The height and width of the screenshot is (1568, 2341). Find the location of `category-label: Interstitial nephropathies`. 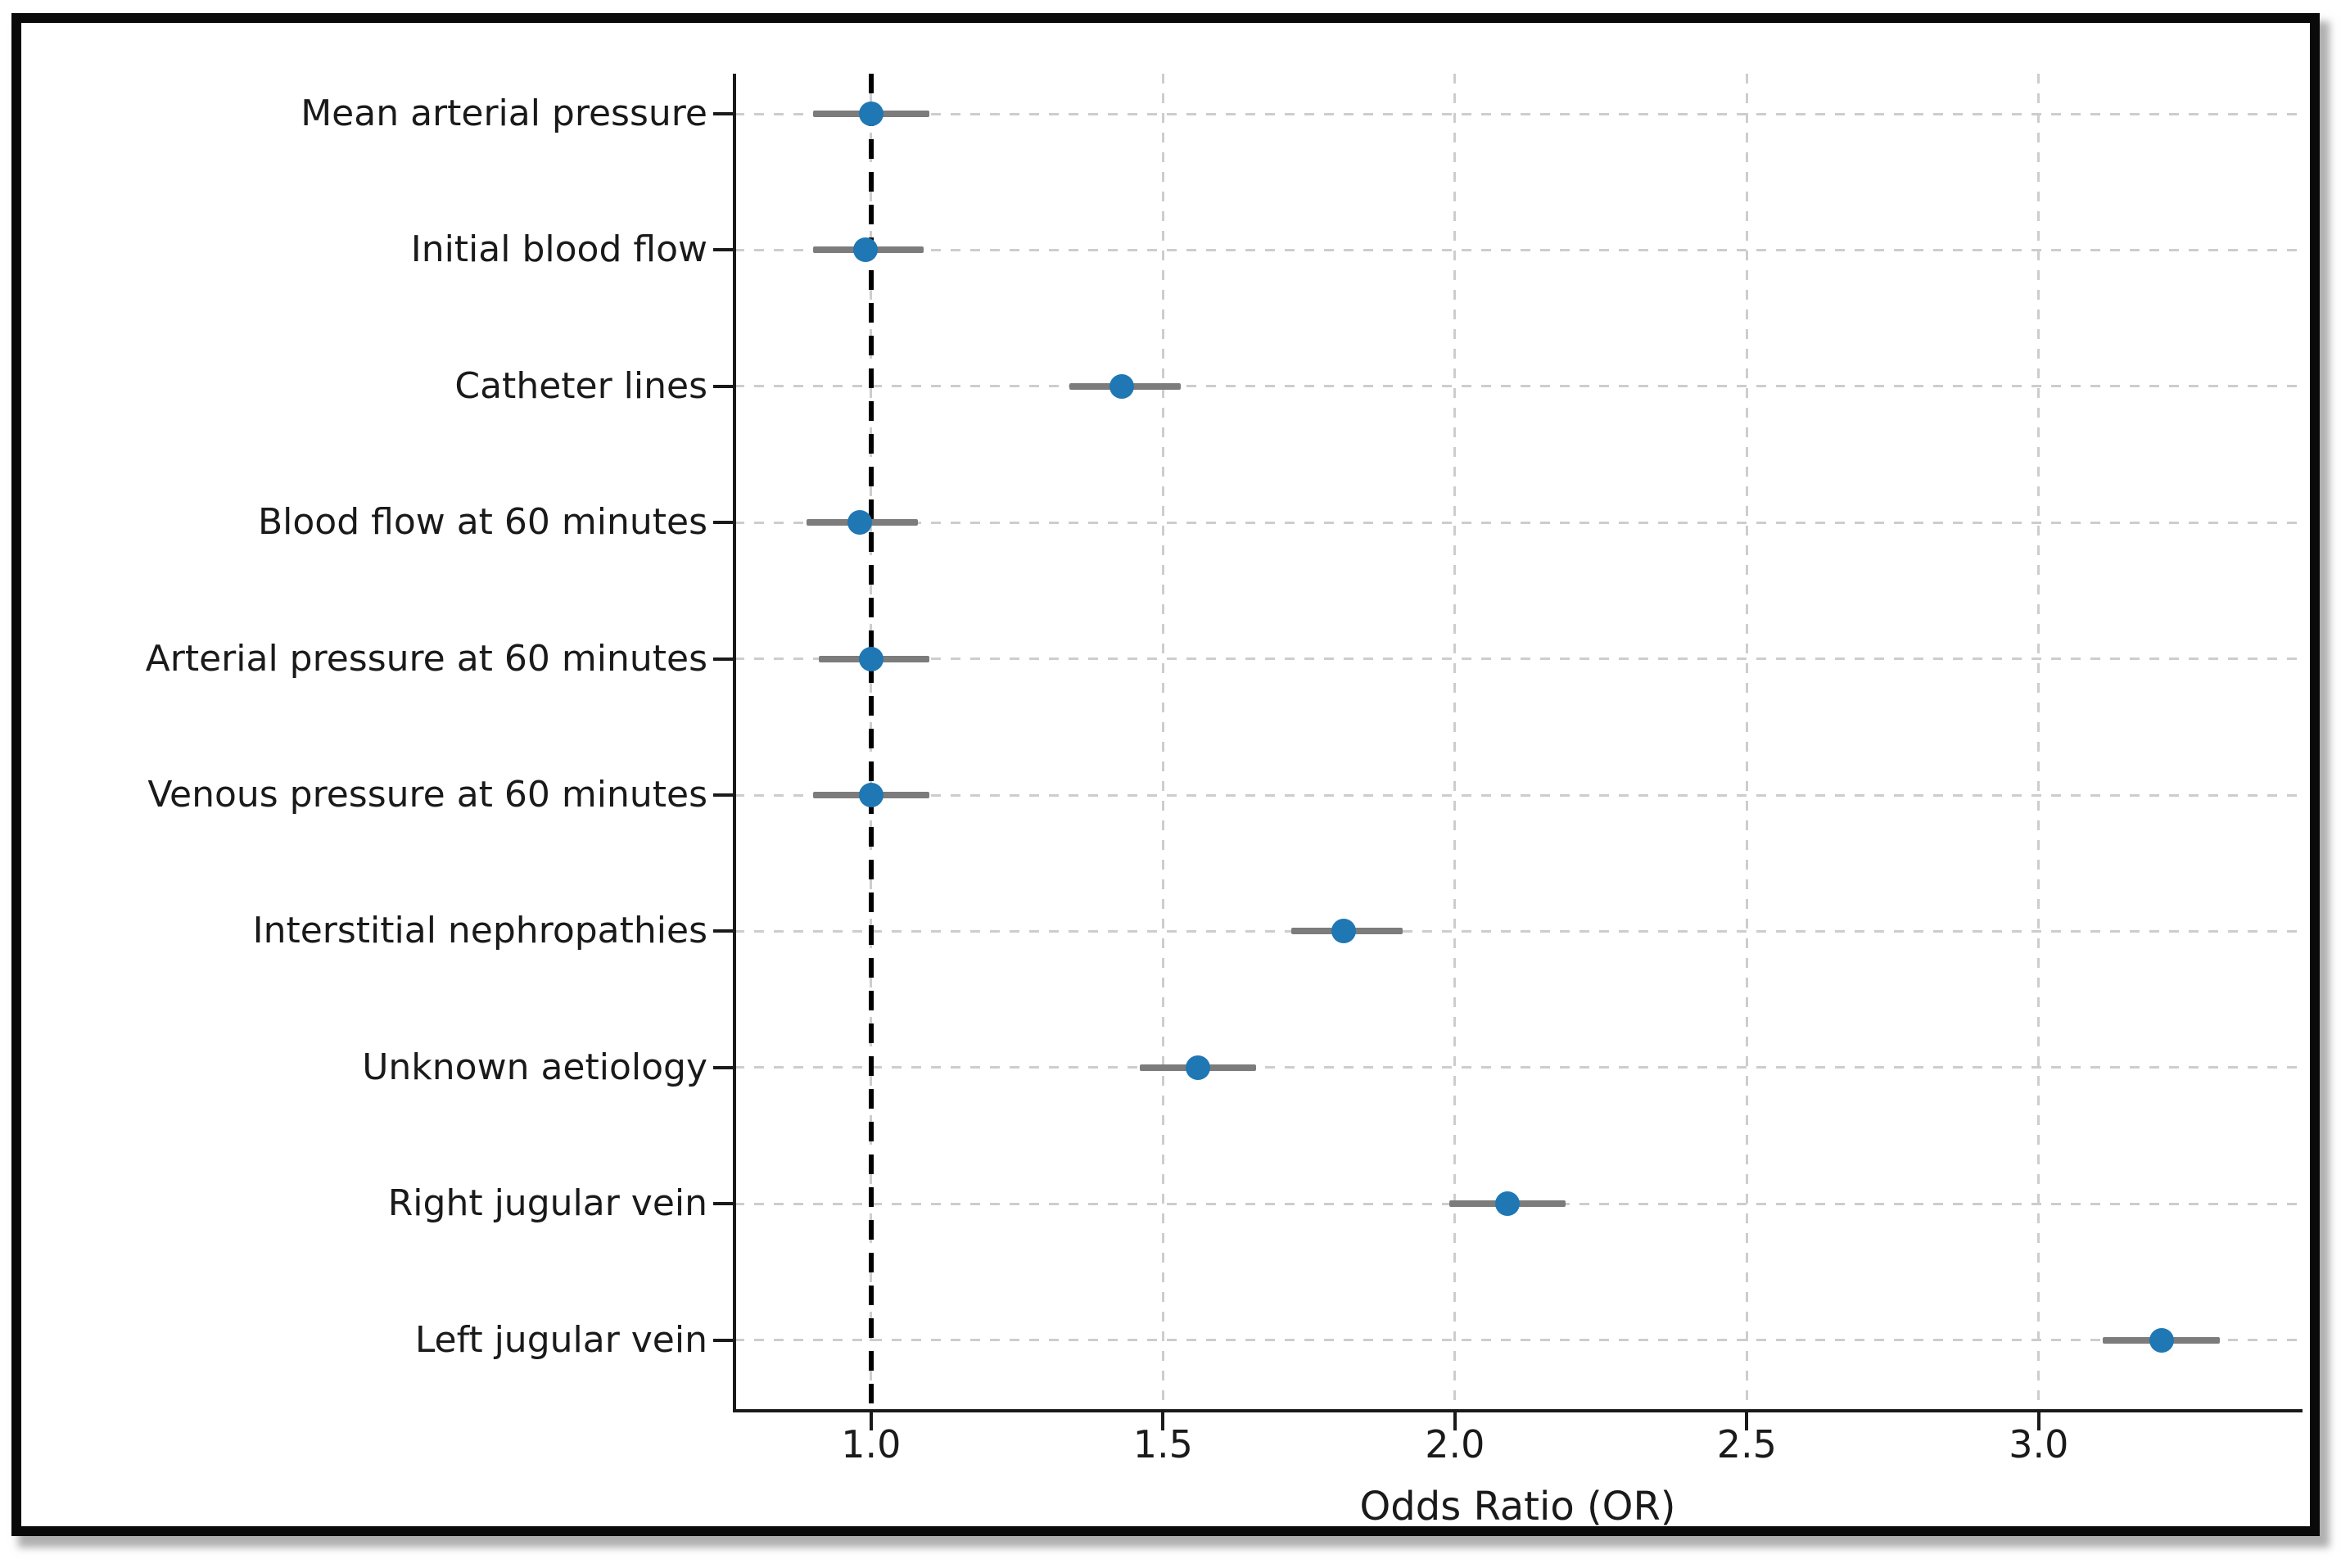

category-label: Interstitial nephropathies is located at coordinates (479, 931).